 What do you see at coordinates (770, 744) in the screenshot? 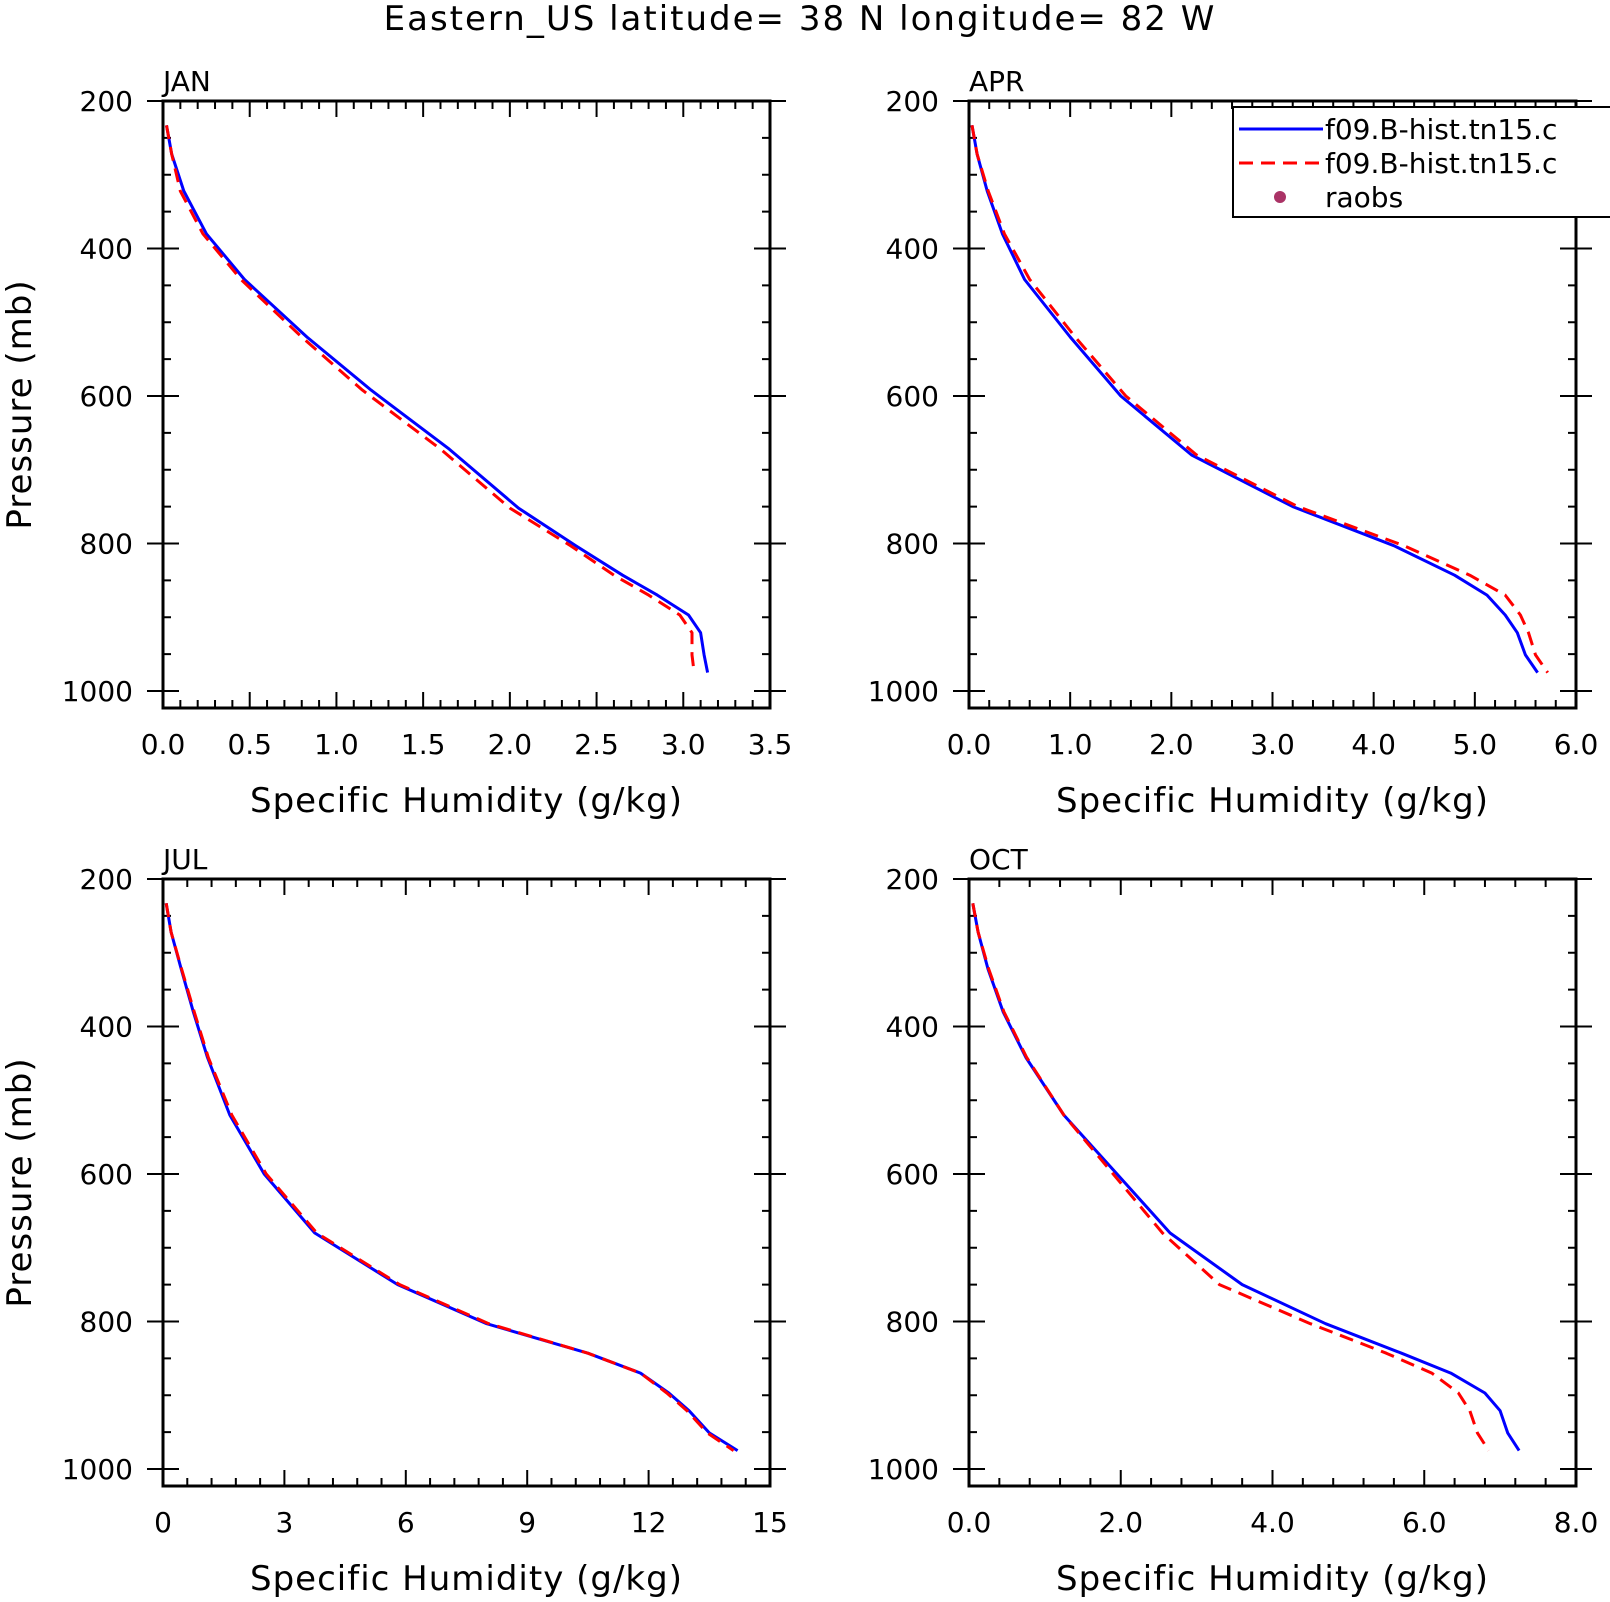
I see `x-tick-label: 3.5` at bounding box center [770, 744].